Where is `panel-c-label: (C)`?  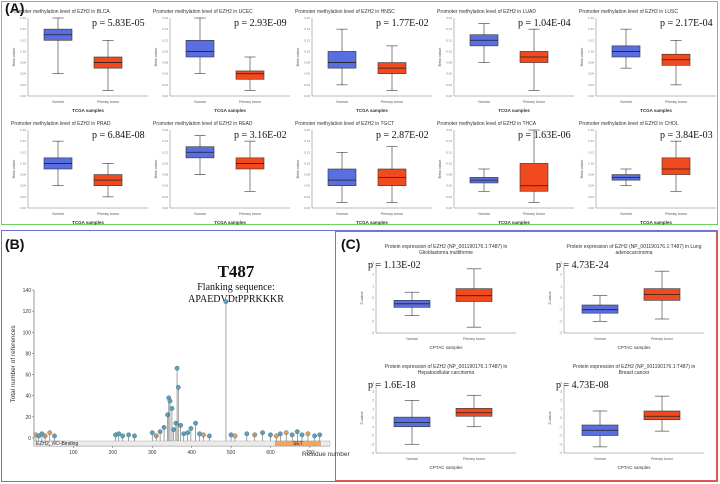 panel-c-label: (C) is located at coordinates (351, 244).